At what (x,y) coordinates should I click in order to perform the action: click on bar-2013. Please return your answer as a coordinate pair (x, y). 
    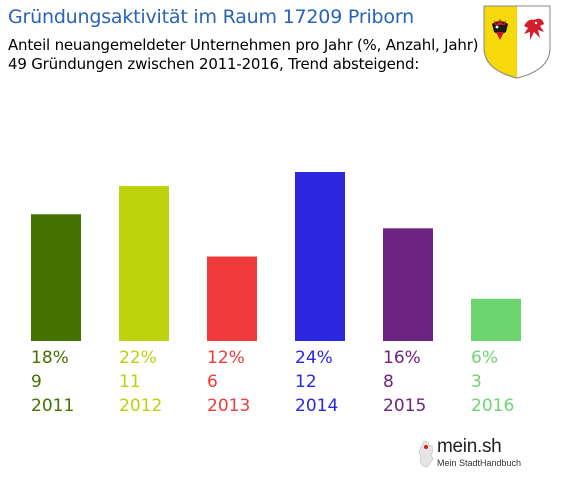
    Looking at the image, I should click on (232, 298).